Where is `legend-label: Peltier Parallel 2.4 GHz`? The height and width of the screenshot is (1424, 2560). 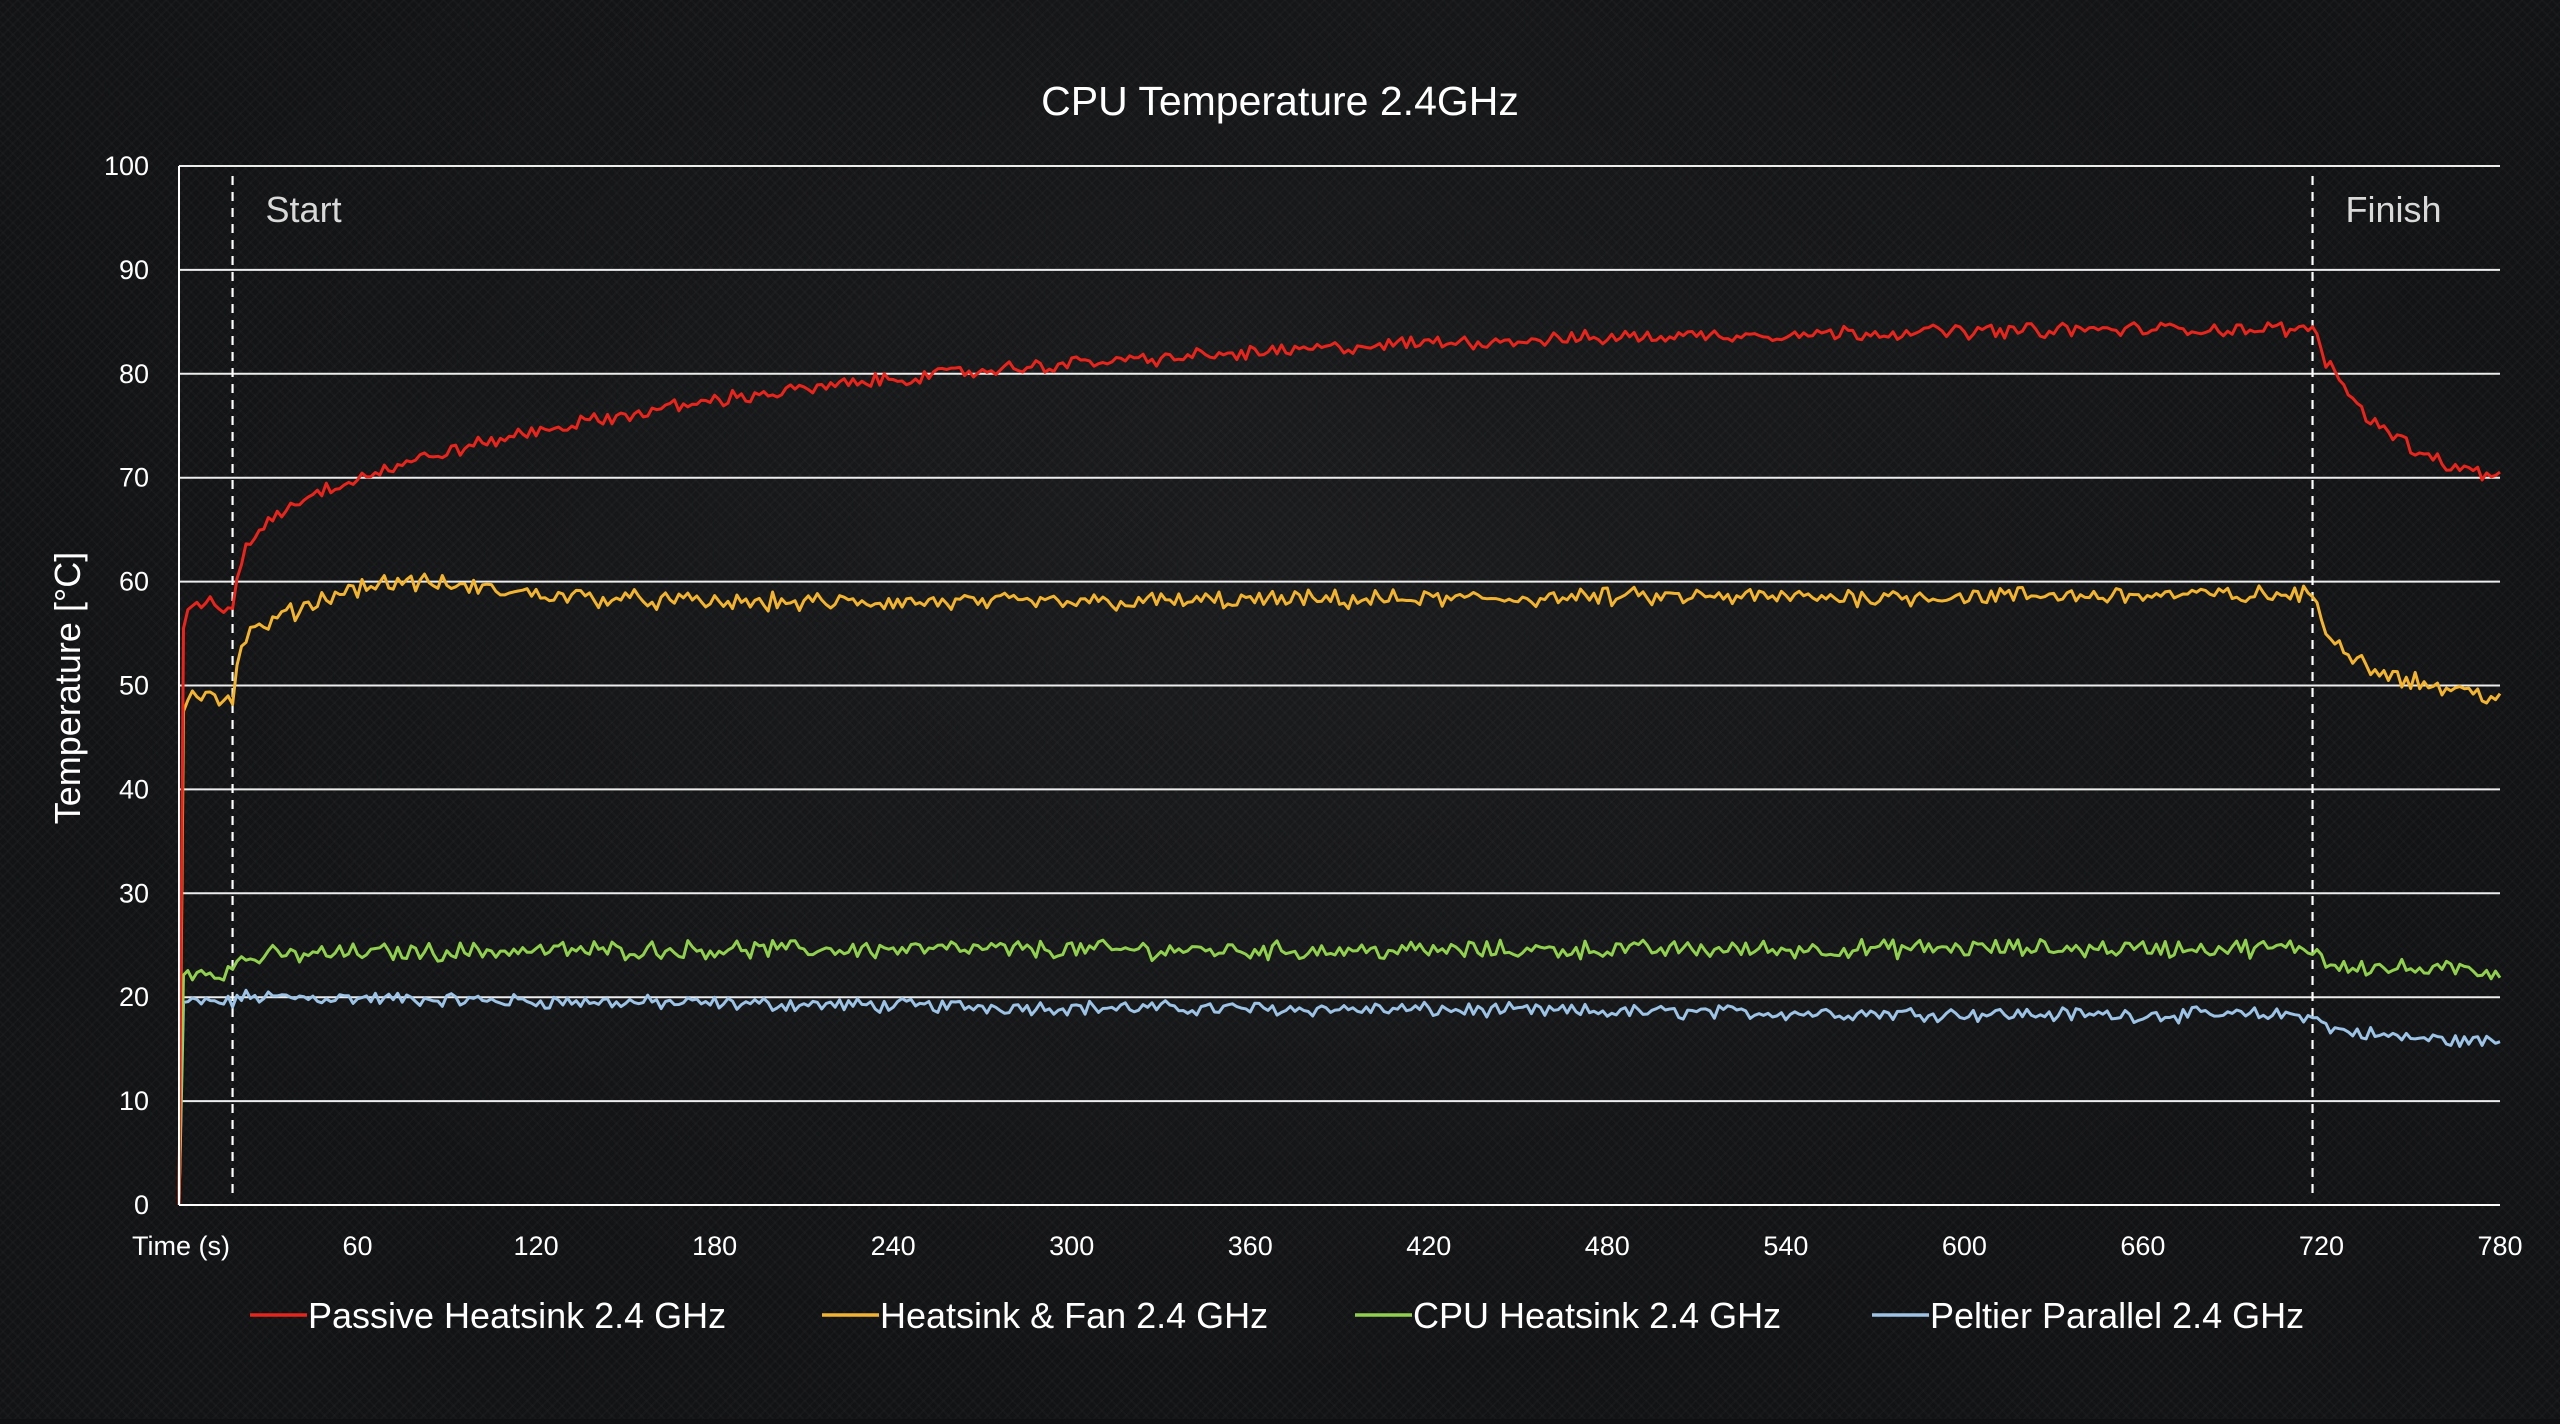 legend-label: Peltier Parallel 2.4 GHz is located at coordinates (2117, 1315).